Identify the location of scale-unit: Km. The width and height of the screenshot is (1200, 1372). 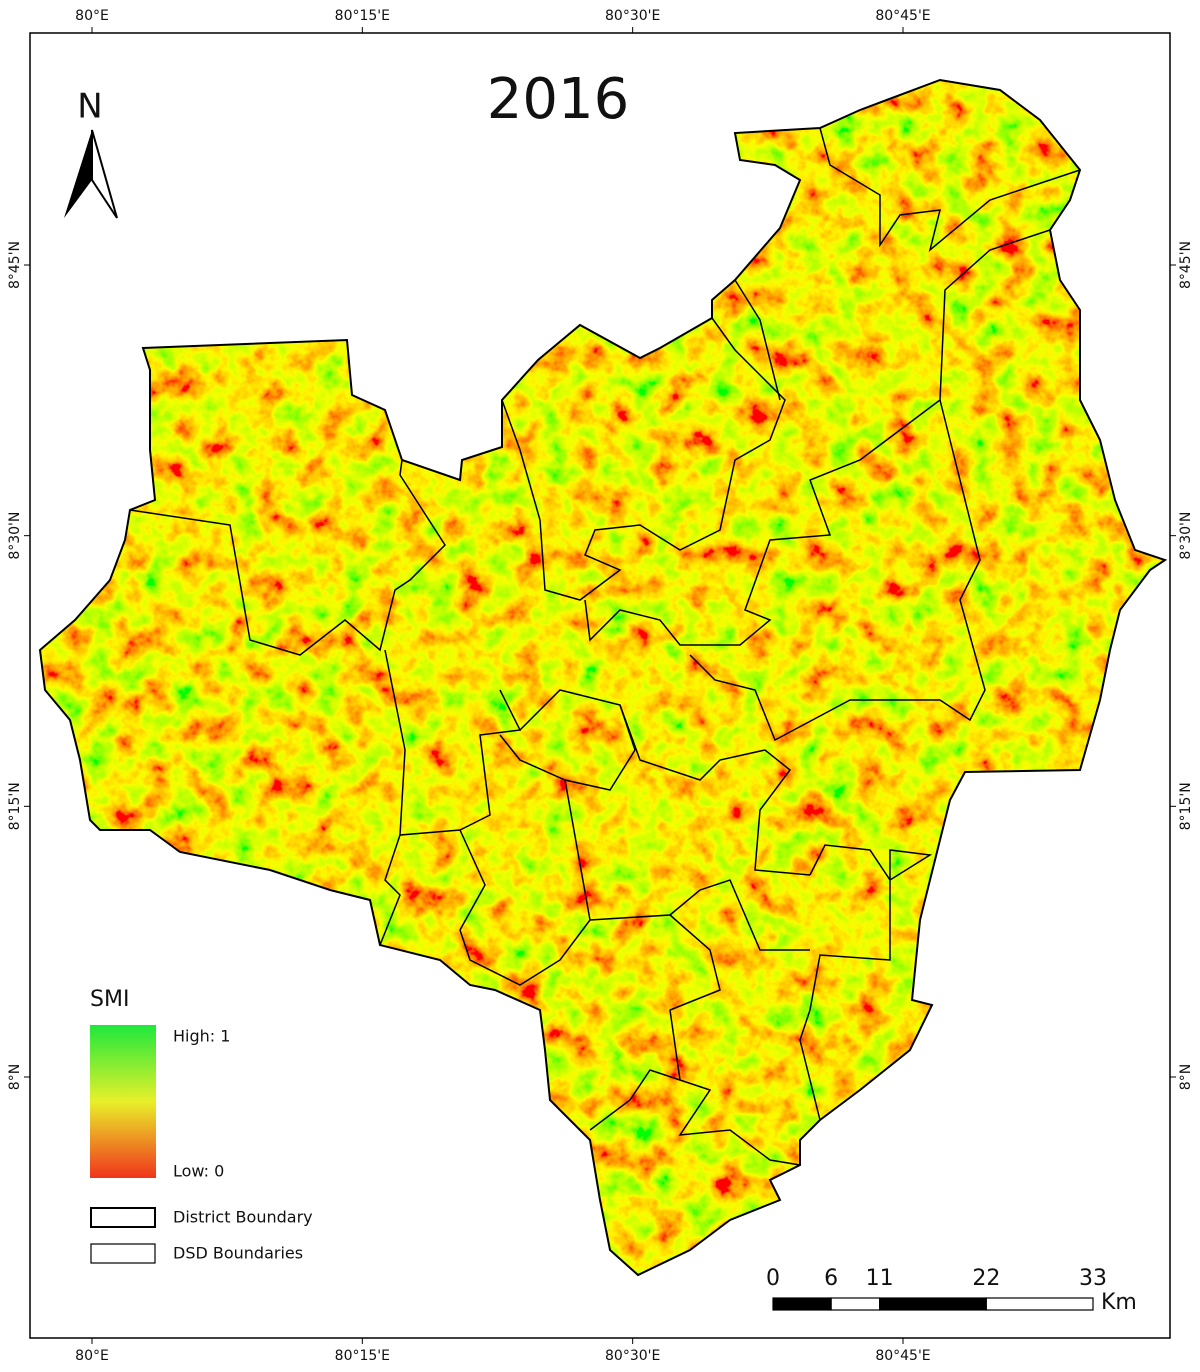
(1119, 1302).